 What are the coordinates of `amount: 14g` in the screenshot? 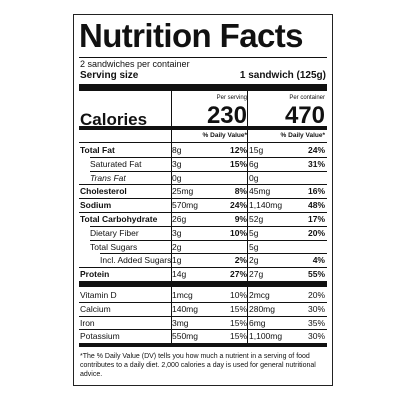 It's located at (179, 274).